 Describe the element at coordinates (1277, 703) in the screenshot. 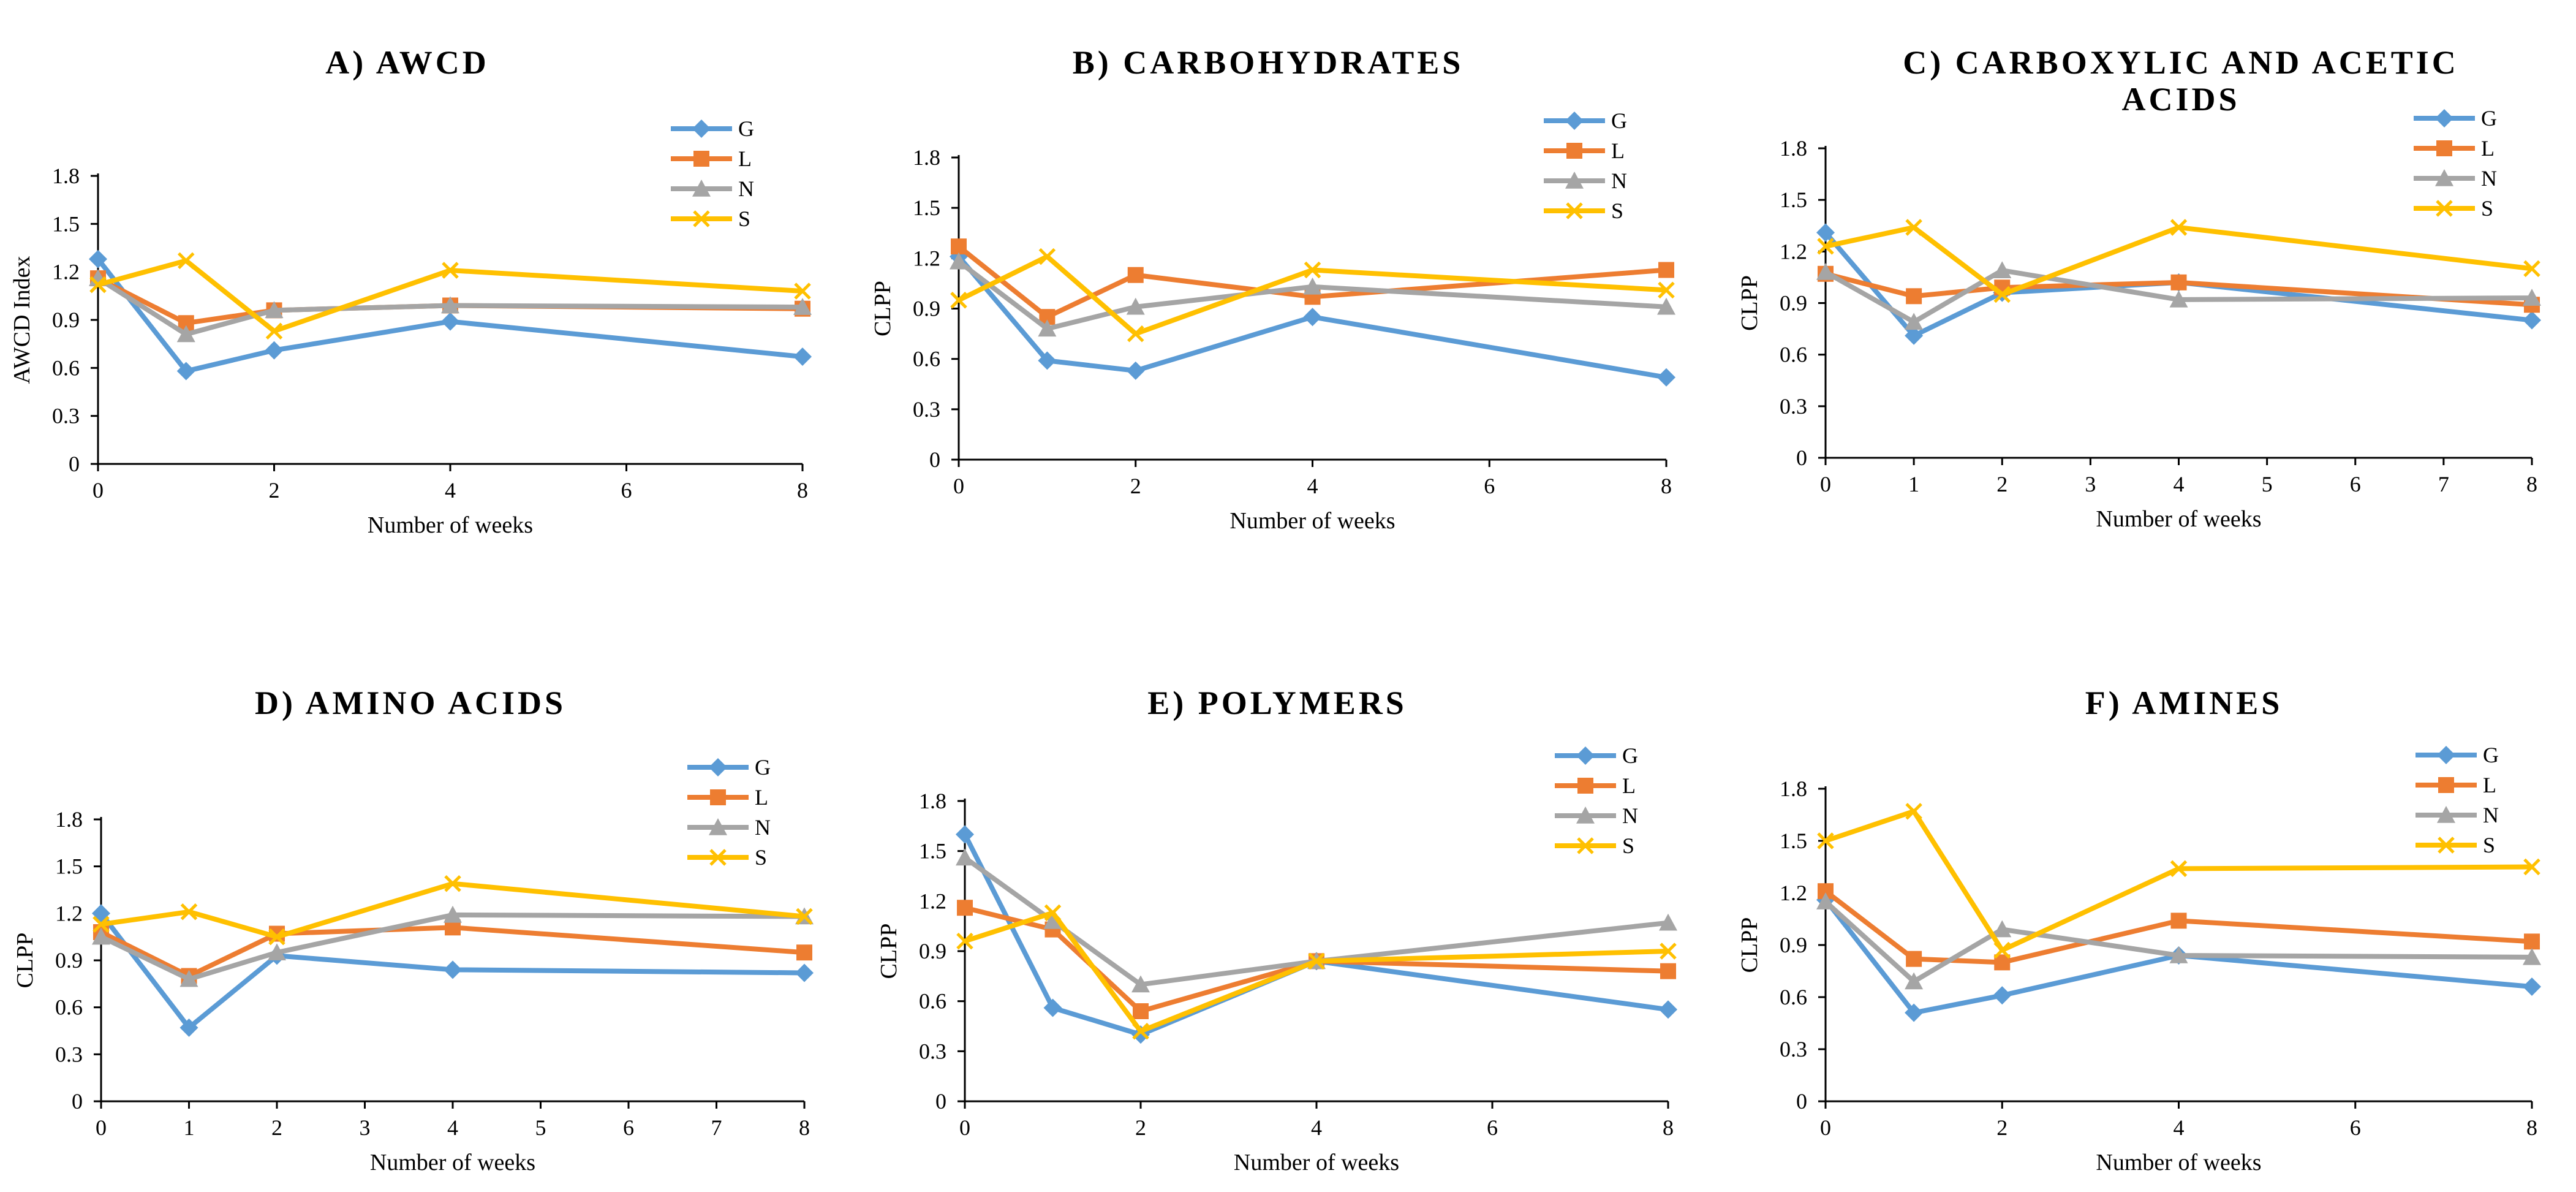

I see `chart-title: E) POLYMERS` at that location.